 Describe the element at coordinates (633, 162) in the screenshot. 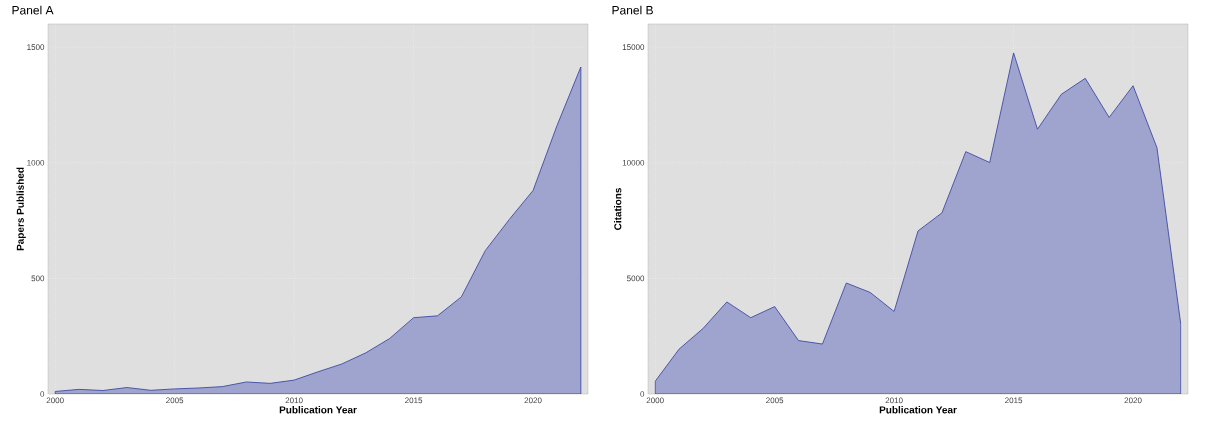

I see `y-tick-label: 10000` at that location.